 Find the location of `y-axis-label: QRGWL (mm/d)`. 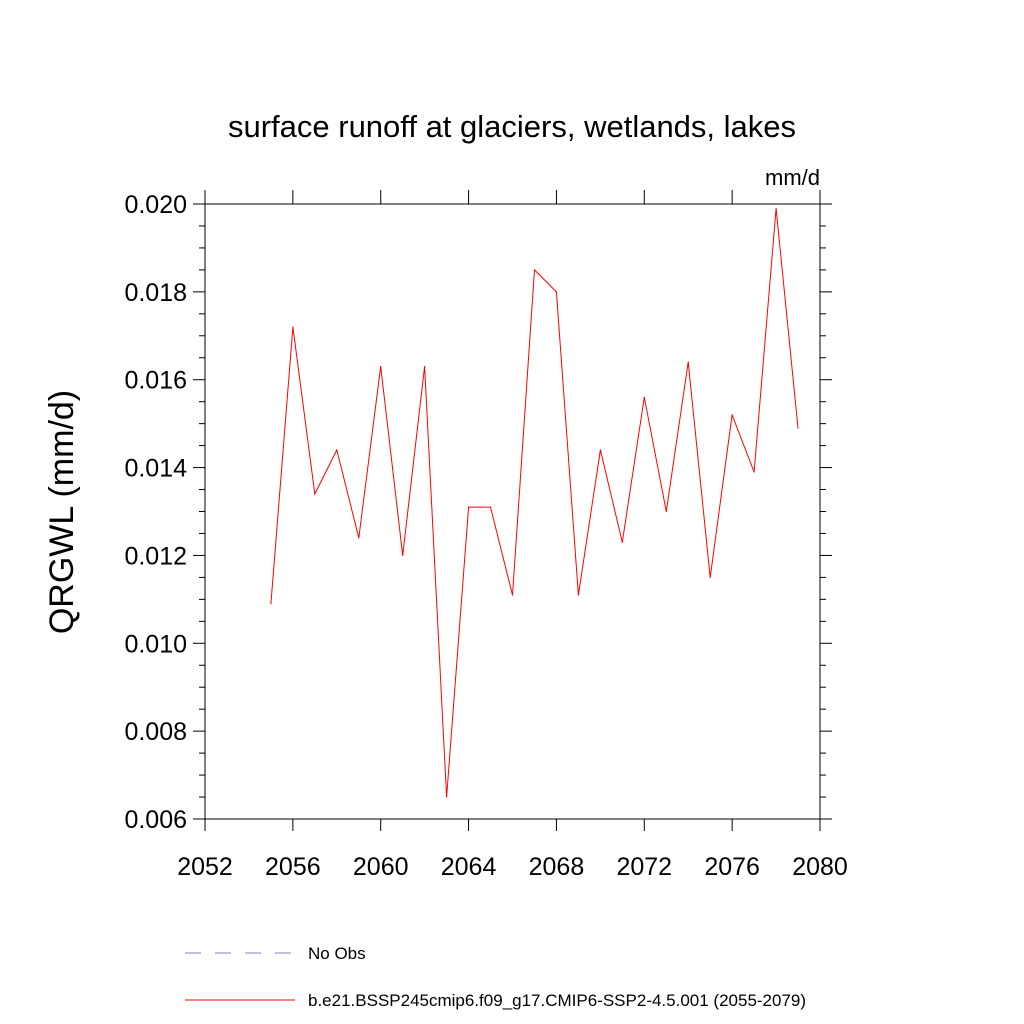

y-axis-label: QRGWL (mm/d) is located at coordinates (62, 512).